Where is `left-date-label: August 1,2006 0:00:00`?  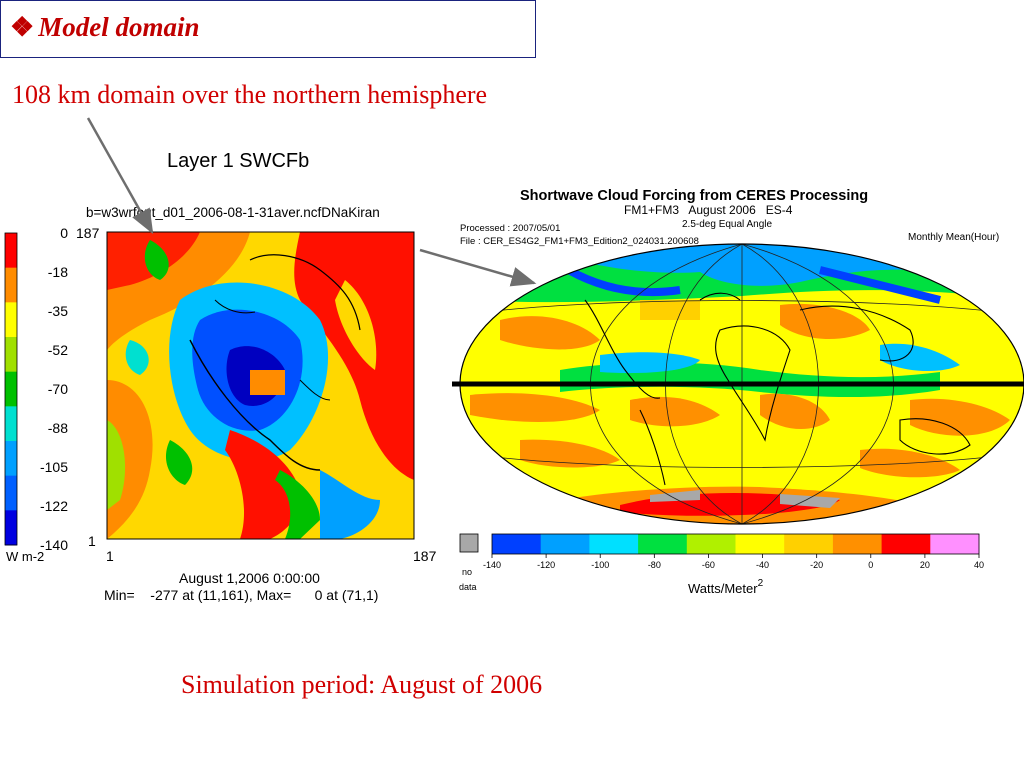
left-date-label: August 1,2006 0:00:00 is located at coordinates (249, 578).